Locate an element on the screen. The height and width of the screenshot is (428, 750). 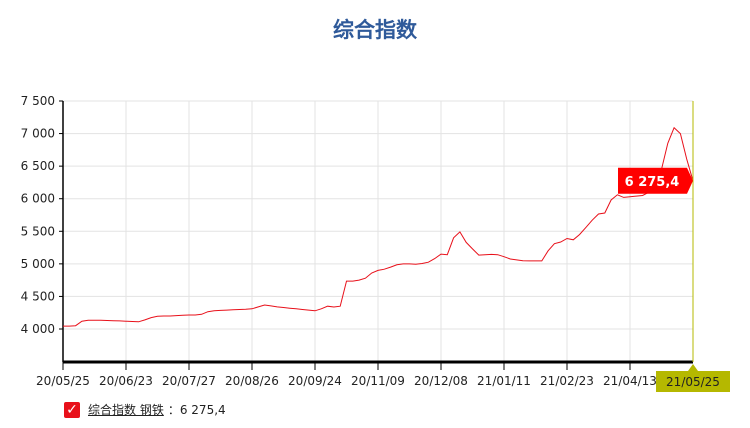
x-tick-label: 20/07/27 is located at coordinates (189, 381).